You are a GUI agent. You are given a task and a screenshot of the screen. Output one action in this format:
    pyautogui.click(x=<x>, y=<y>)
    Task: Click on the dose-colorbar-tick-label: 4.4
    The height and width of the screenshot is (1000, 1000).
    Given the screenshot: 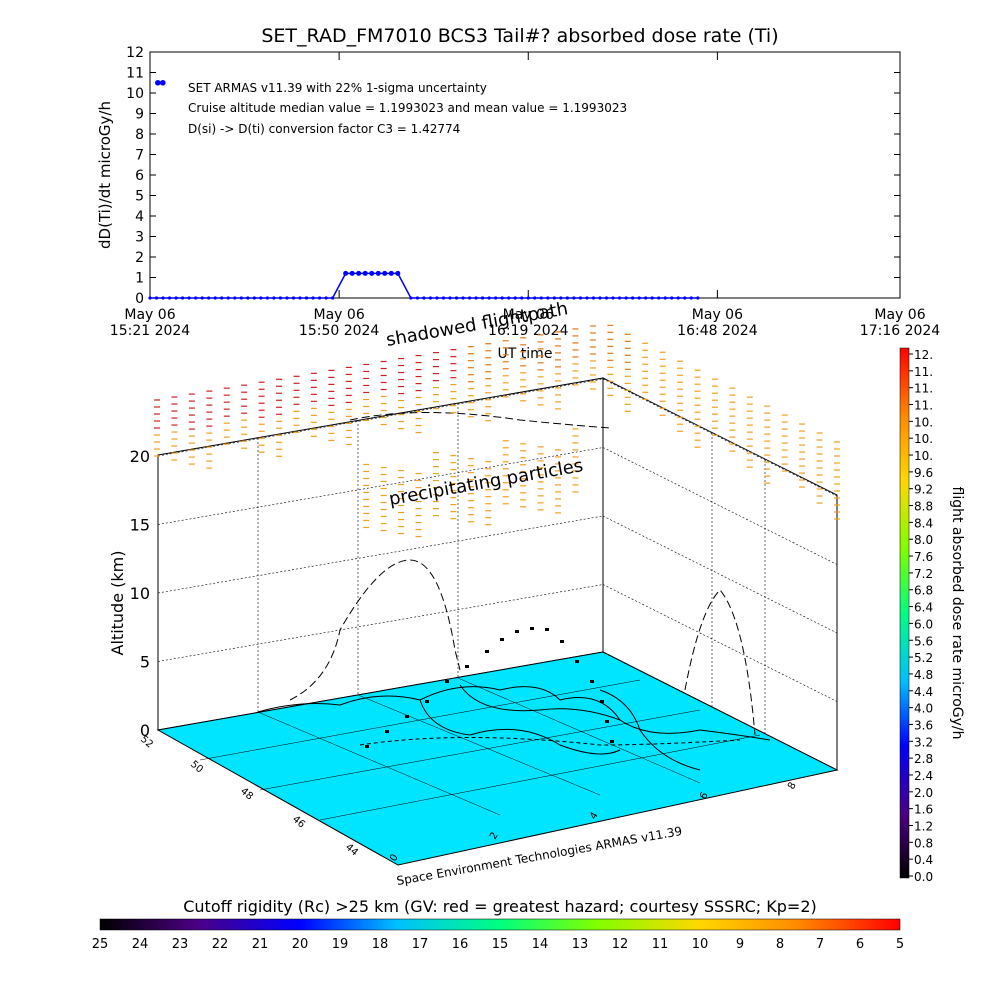 What is the action you would take?
    pyautogui.click(x=923, y=692)
    